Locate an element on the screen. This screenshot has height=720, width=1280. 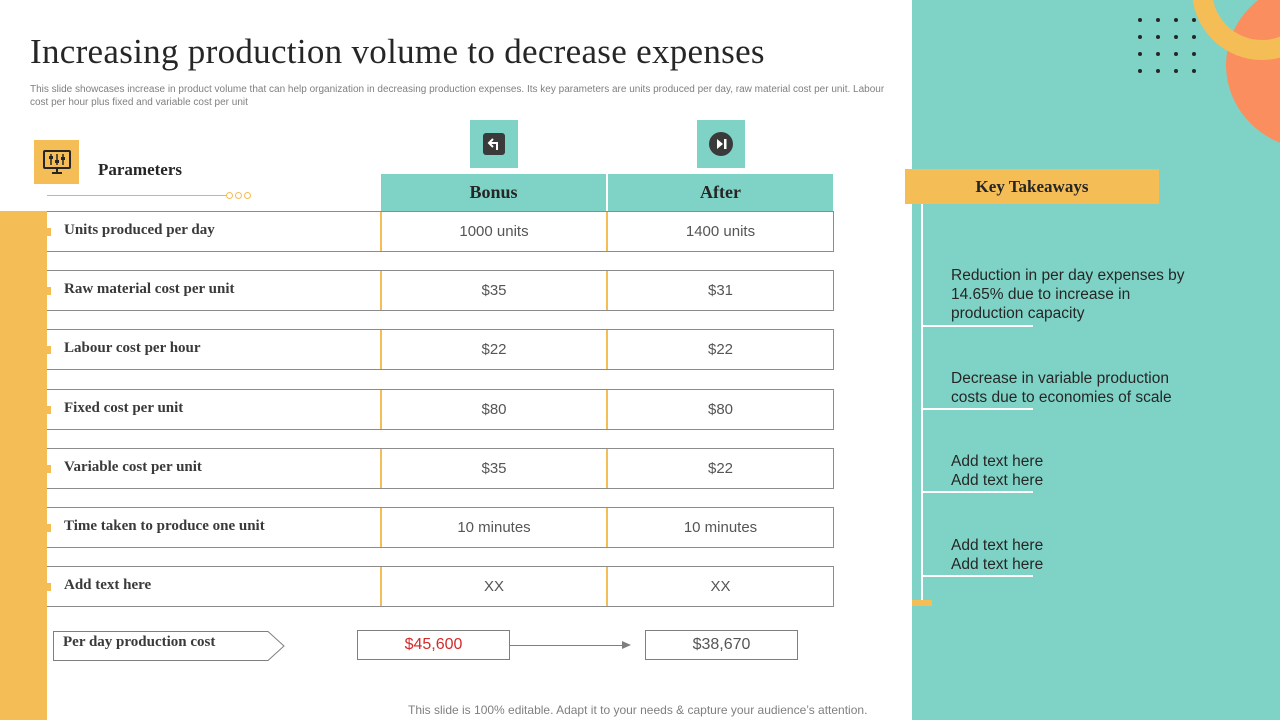
back-arrow-icon is located at coordinates (494, 144).